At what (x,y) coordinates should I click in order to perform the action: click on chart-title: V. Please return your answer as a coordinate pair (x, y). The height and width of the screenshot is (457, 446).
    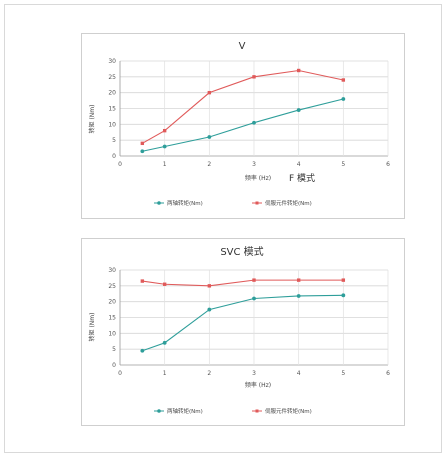
    Looking at the image, I should click on (242, 46).